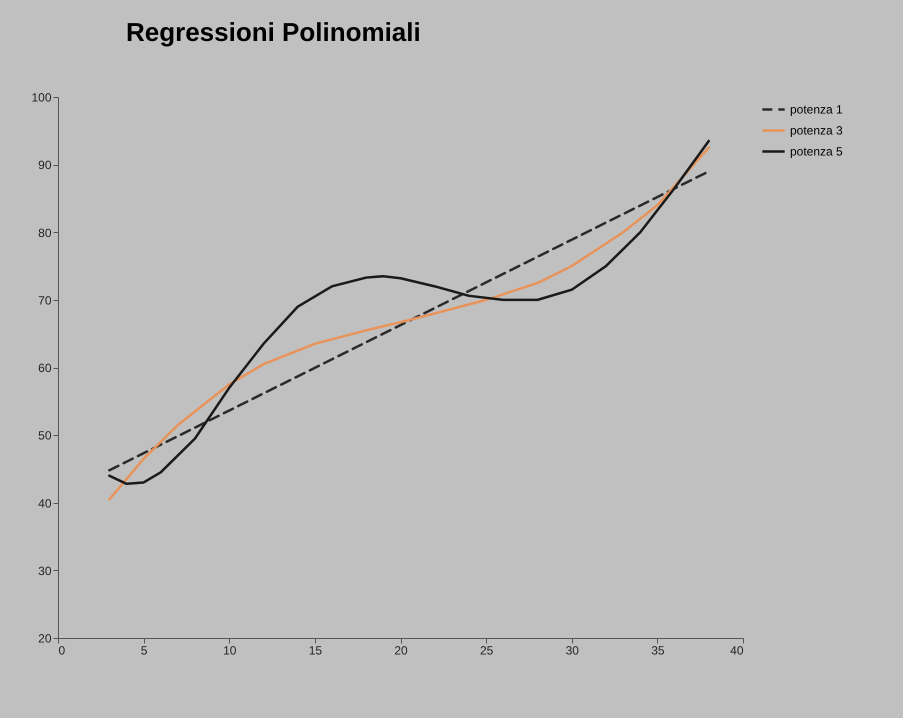 The height and width of the screenshot is (718, 903). I want to click on y-tick-label: 70, so click(45, 300).